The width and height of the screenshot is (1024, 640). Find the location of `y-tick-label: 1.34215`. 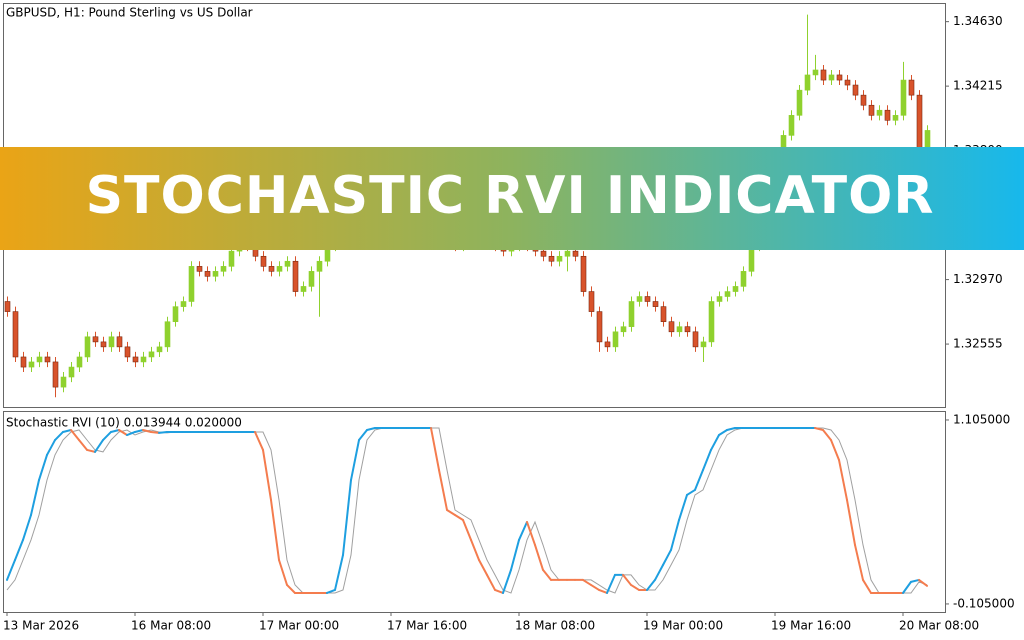

y-tick-label: 1.34215 is located at coordinates (978, 86).